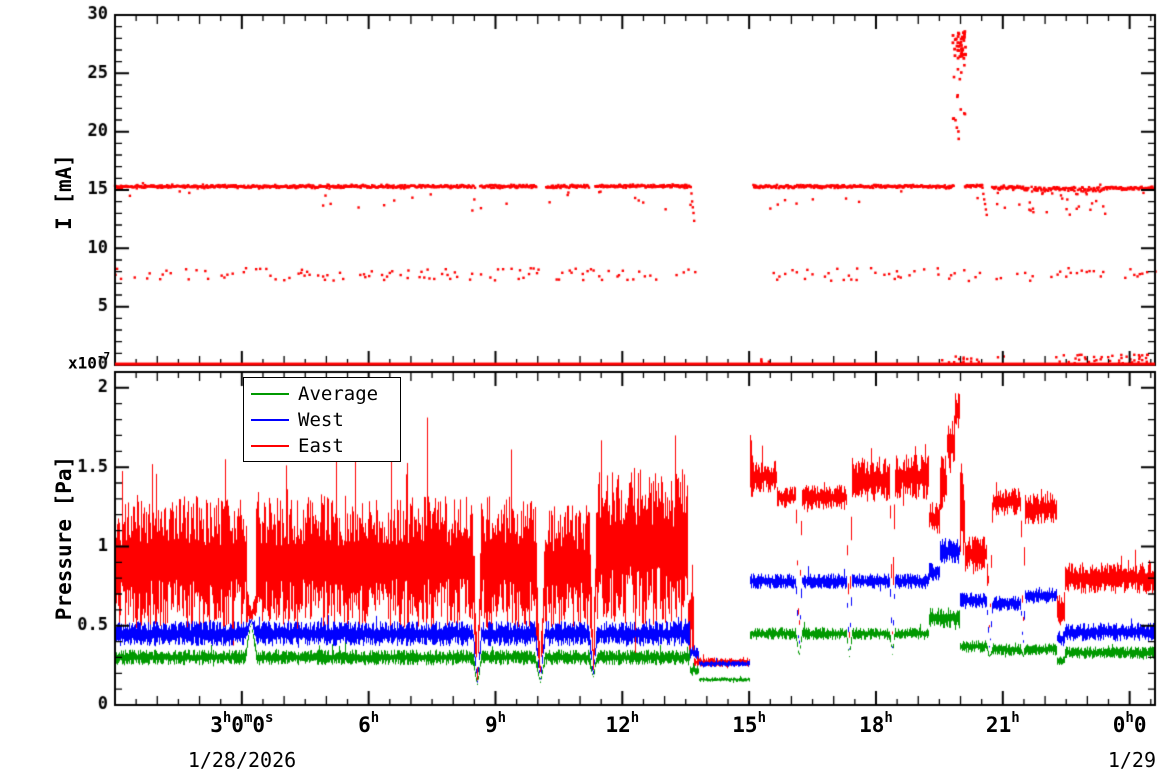 Image resolution: width=1158 pixels, height=782 pixels. What do you see at coordinates (369, 723) in the screenshot?
I see `x-tick-label: 6h` at bounding box center [369, 723].